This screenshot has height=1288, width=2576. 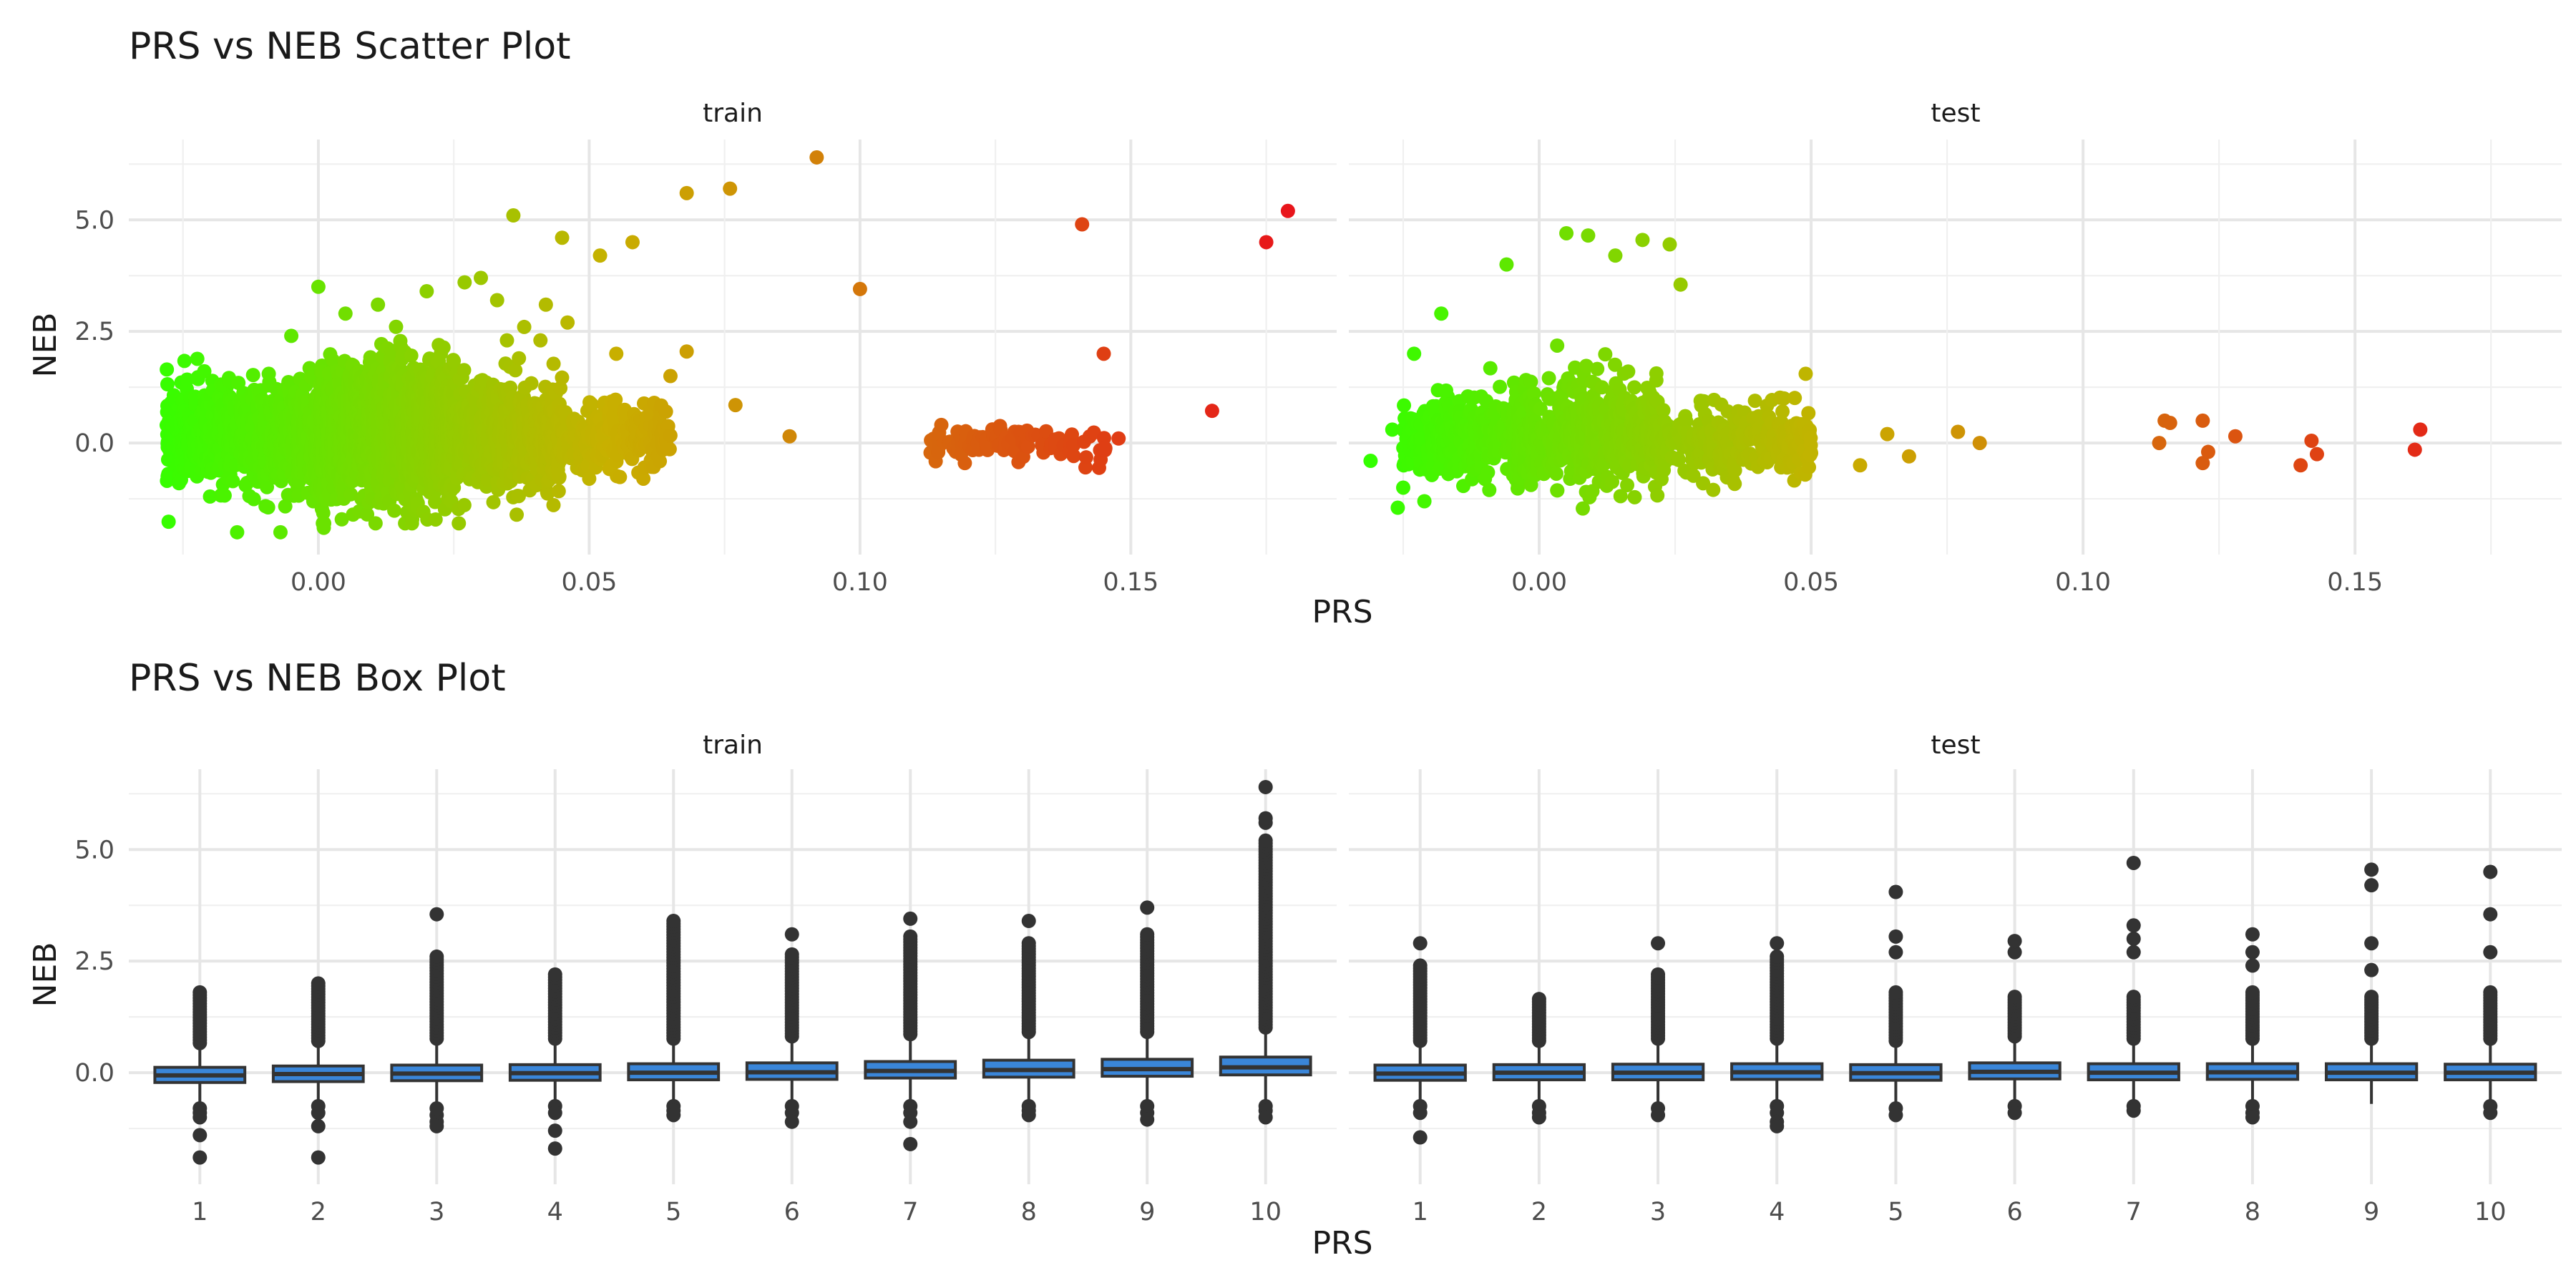 What do you see at coordinates (1265, 1212) in the screenshot?
I see `box-x-tick-label: 10` at bounding box center [1265, 1212].